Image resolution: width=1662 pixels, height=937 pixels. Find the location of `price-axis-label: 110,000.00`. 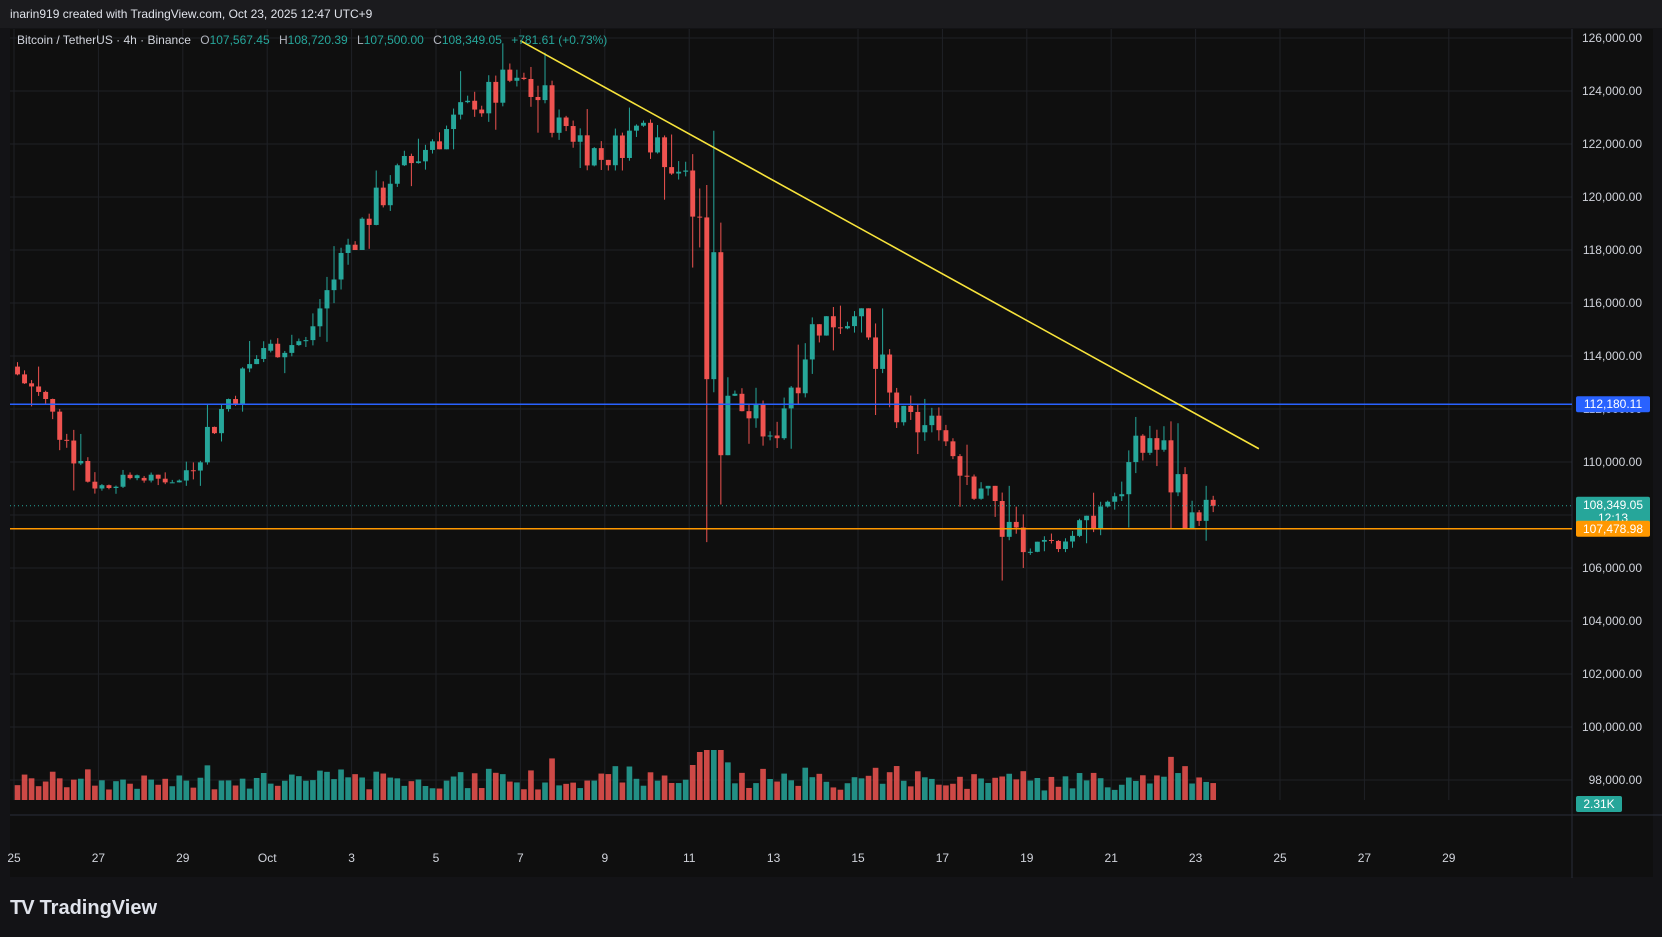

price-axis-label: 110,000.00 is located at coordinates (1612, 462).